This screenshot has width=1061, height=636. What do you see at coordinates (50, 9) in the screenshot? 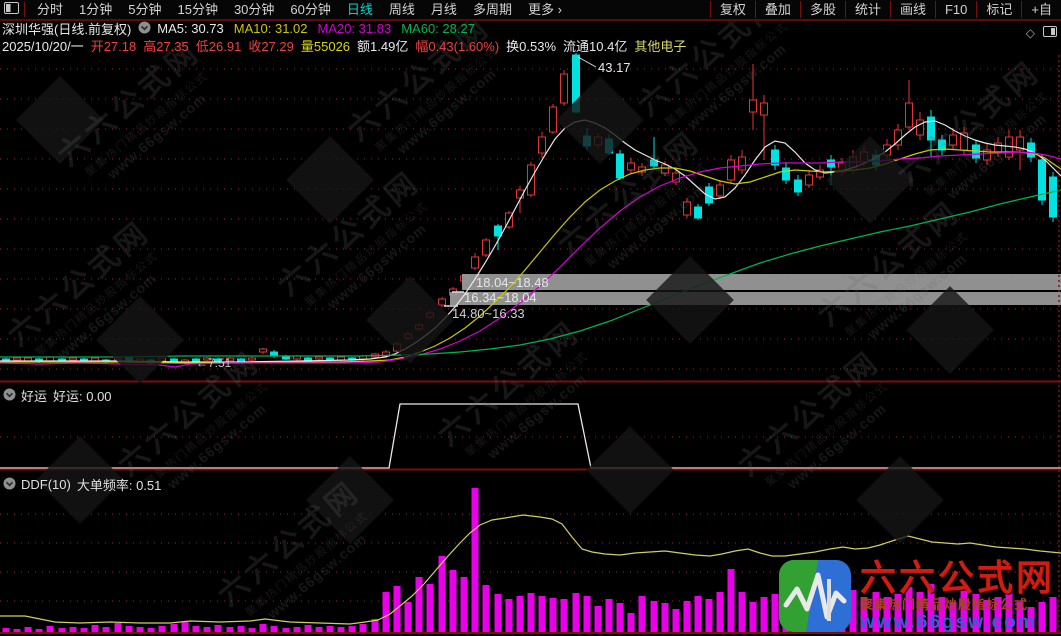
I see `tab-分时: 分时` at bounding box center [50, 9].